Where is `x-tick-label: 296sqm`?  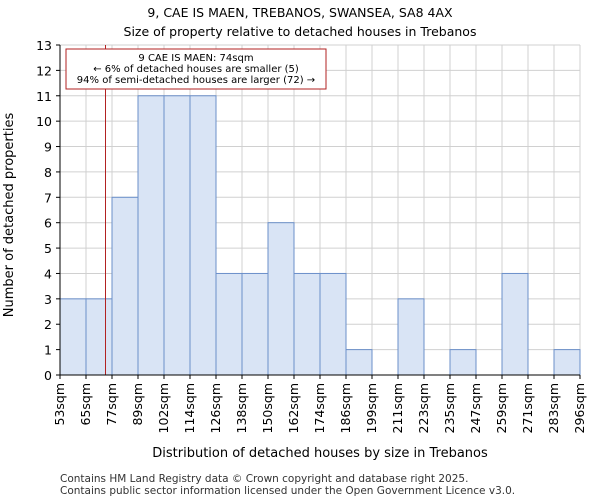
x-tick-label: 296sqm is located at coordinates (579, 408).